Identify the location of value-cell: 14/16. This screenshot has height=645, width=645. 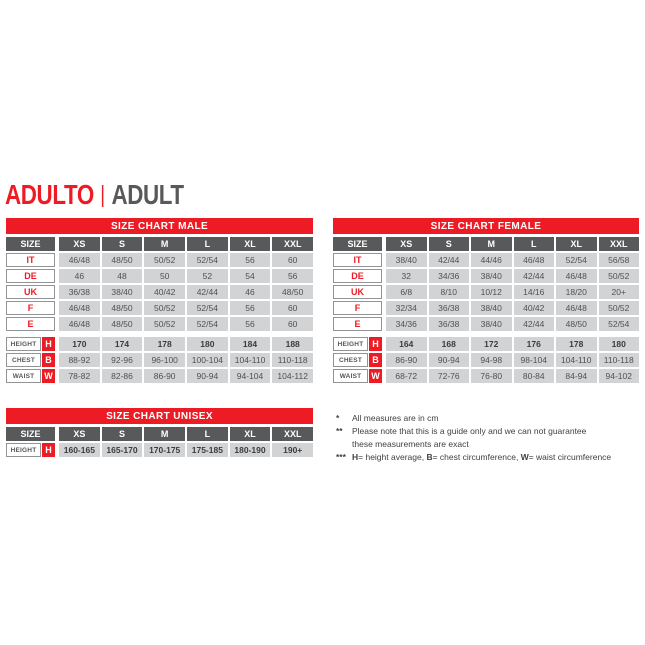
(533, 292).